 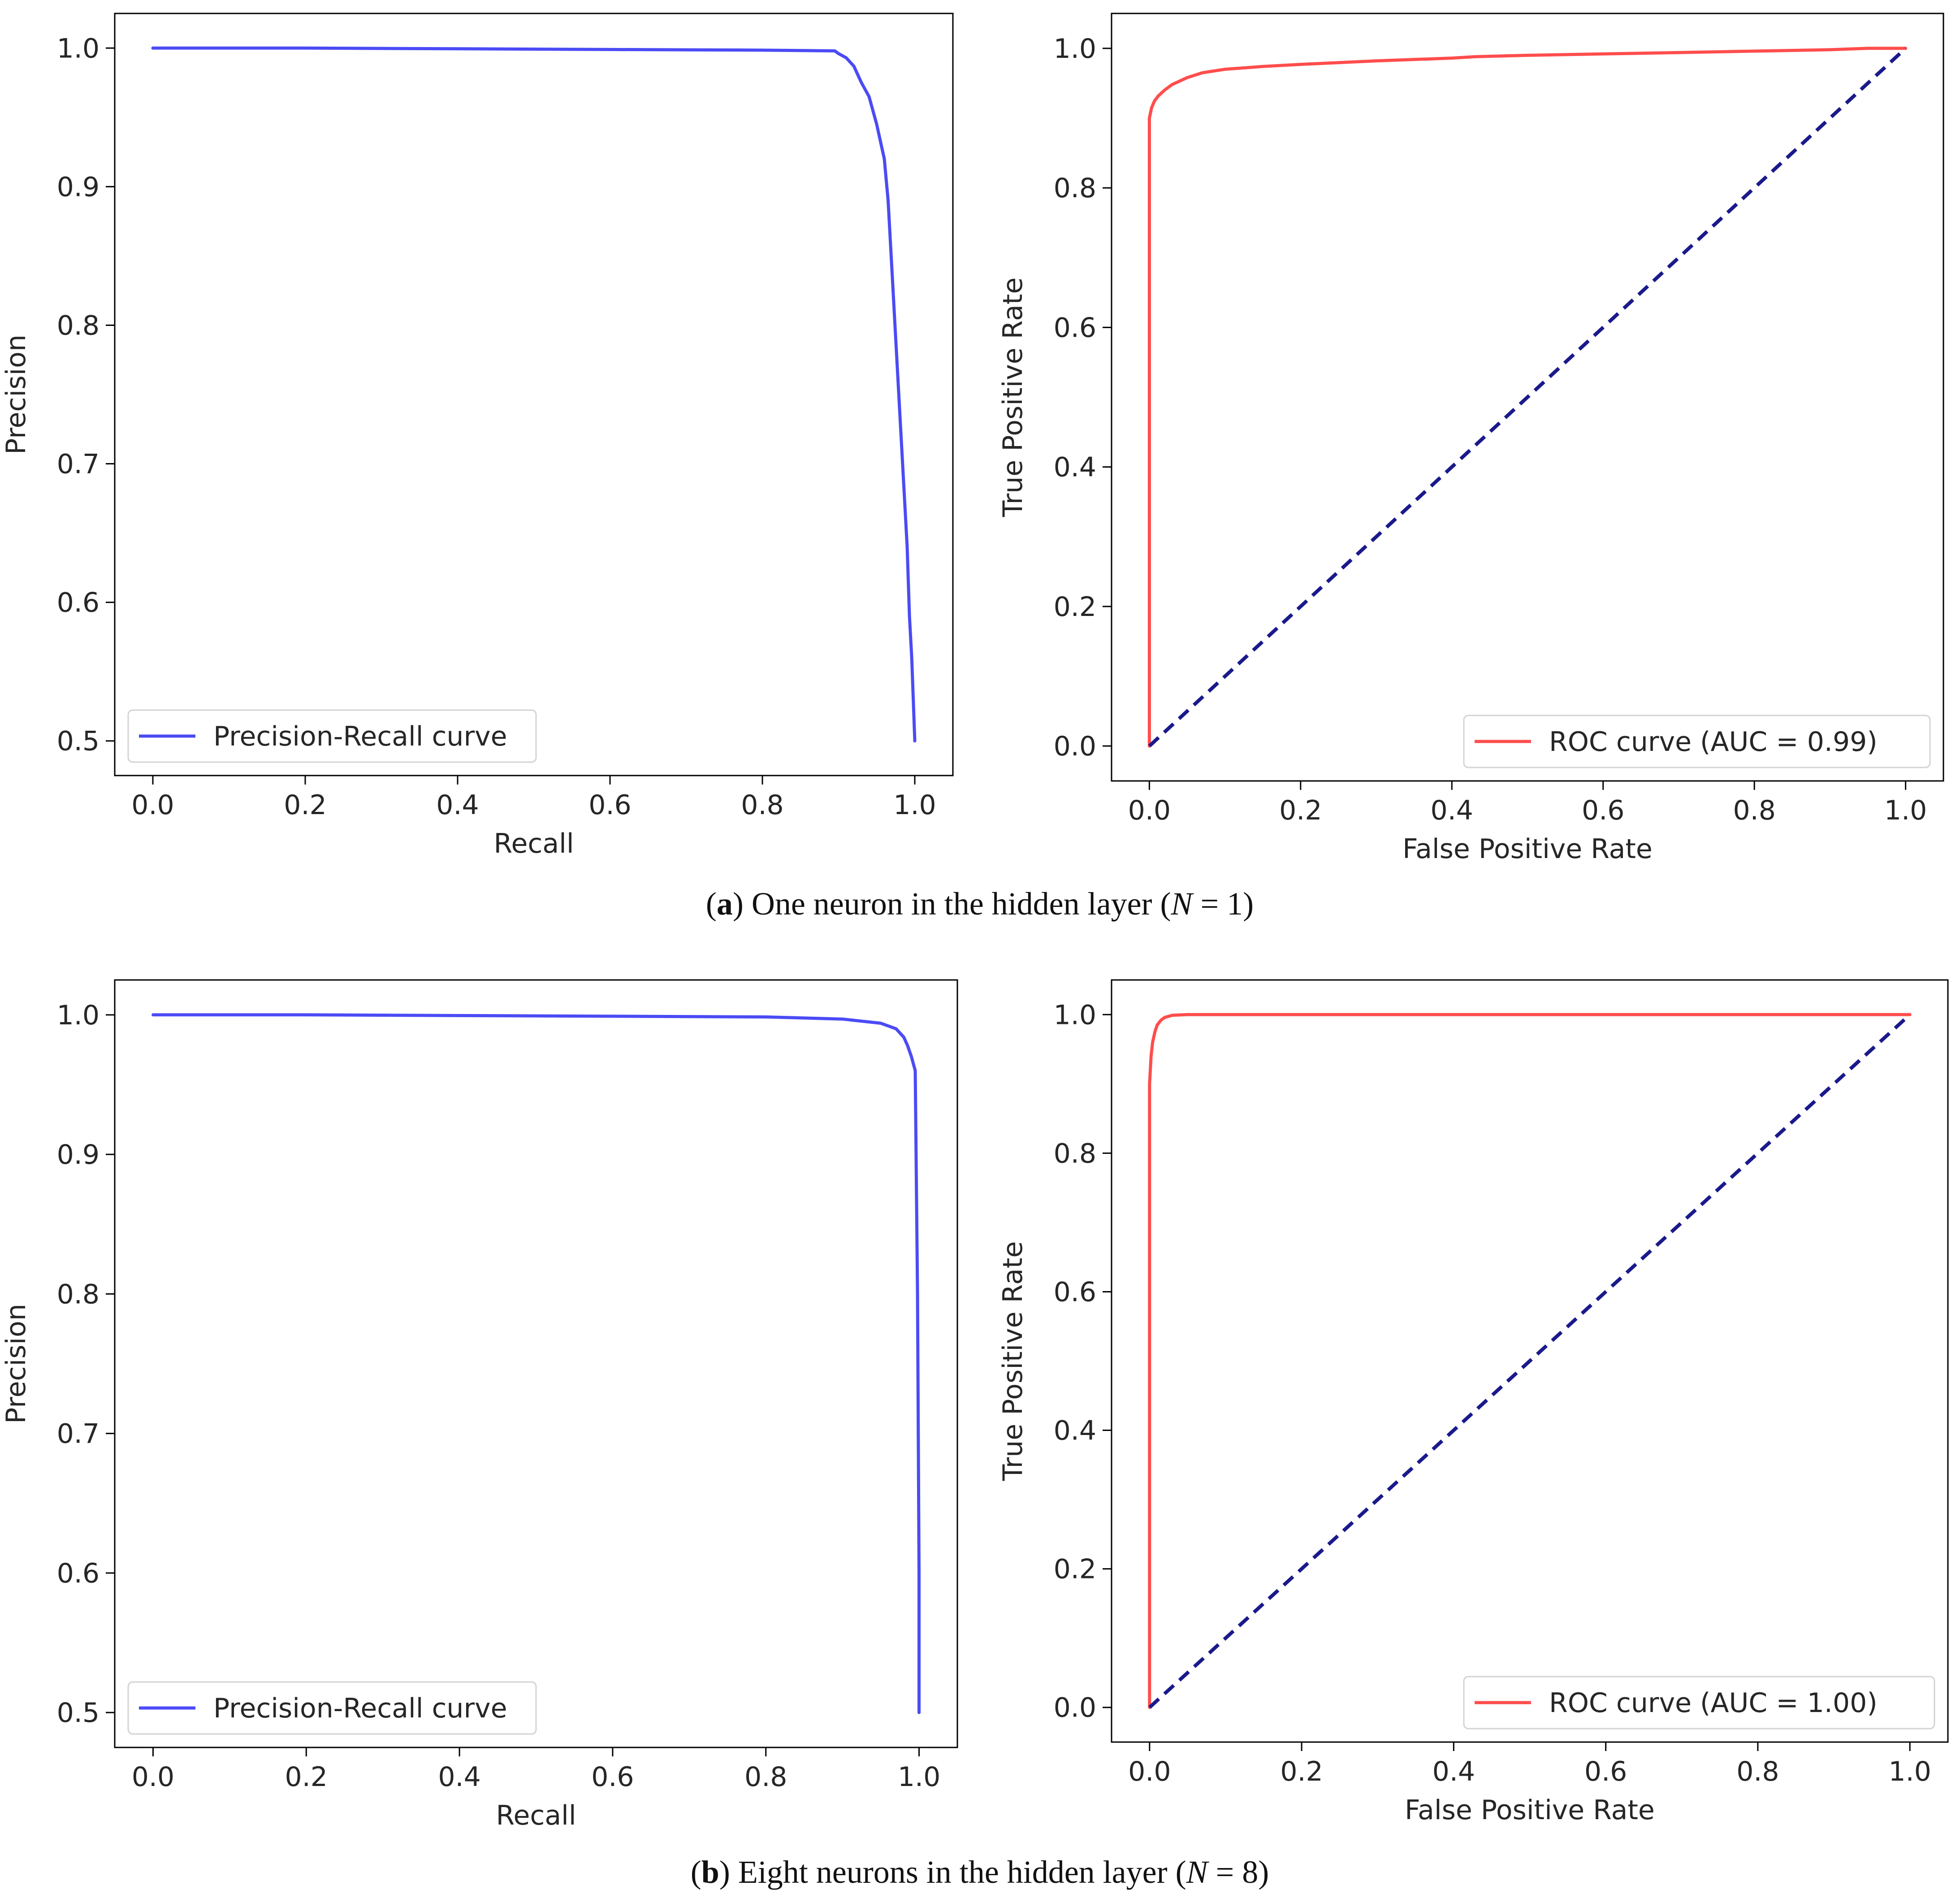 I want to click on legend-label: ROC curve (AUC = 1.00), so click(x=1713, y=1703).